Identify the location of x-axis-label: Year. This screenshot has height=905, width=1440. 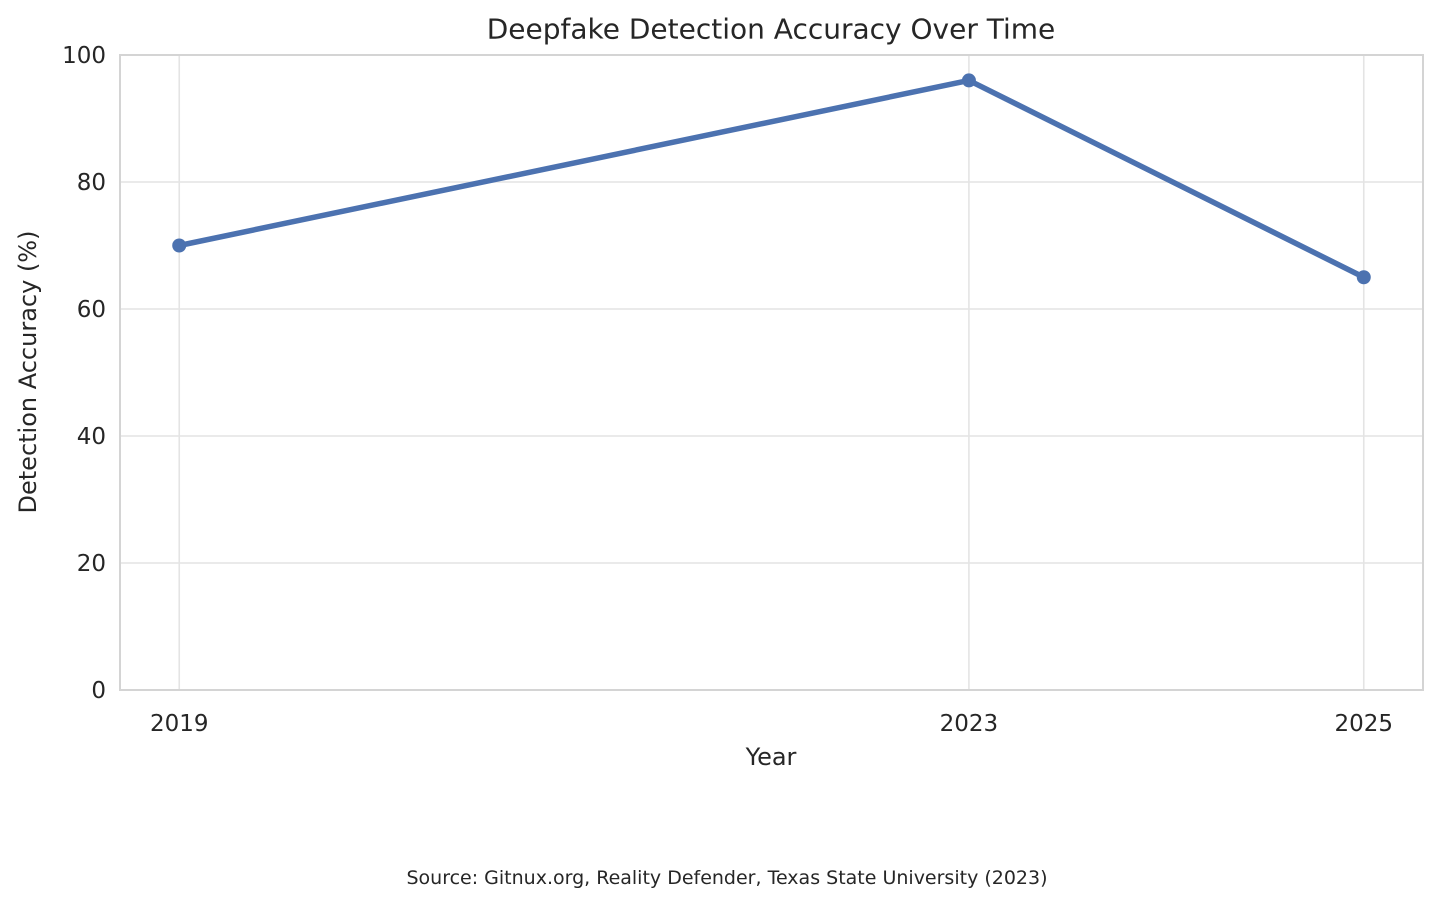
(771, 757).